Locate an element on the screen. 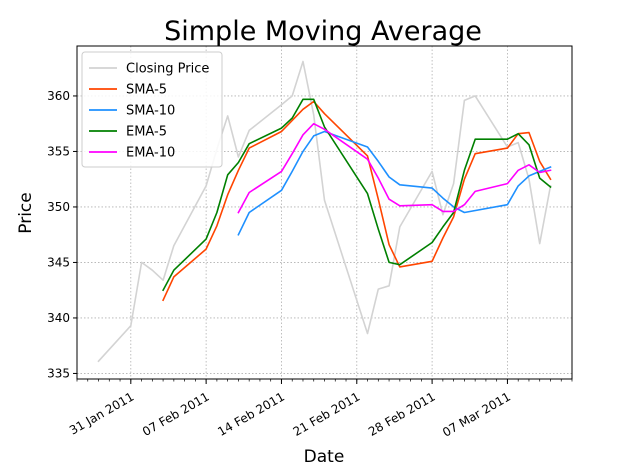 This screenshot has width=623, height=466. legend-label-sma-10: SMA-10 is located at coordinates (150, 111).